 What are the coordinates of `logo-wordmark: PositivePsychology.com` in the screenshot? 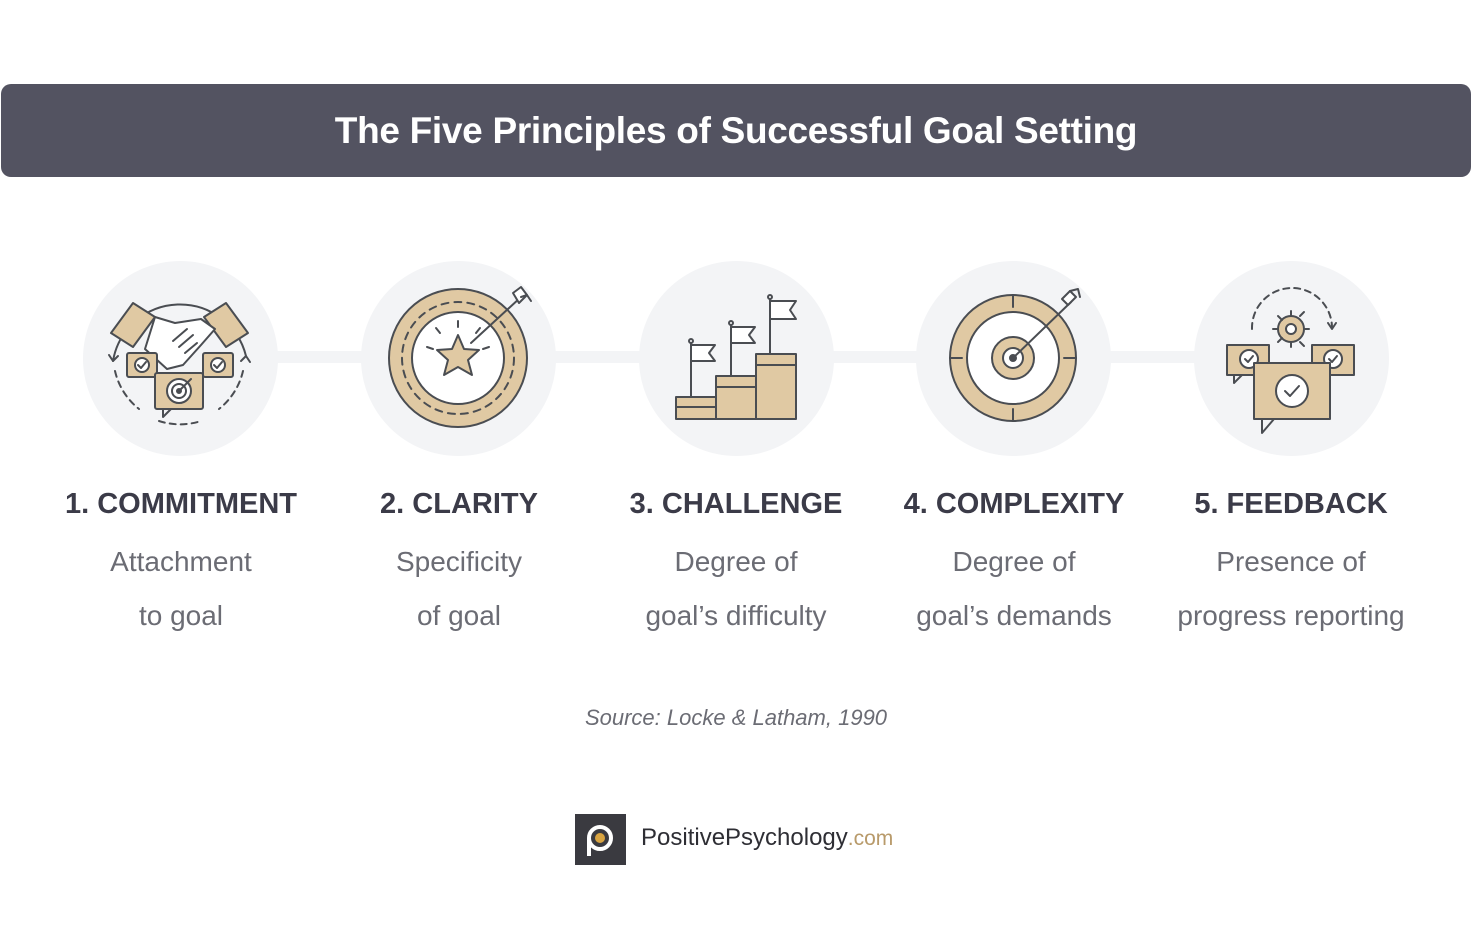 It's located at (767, 838).